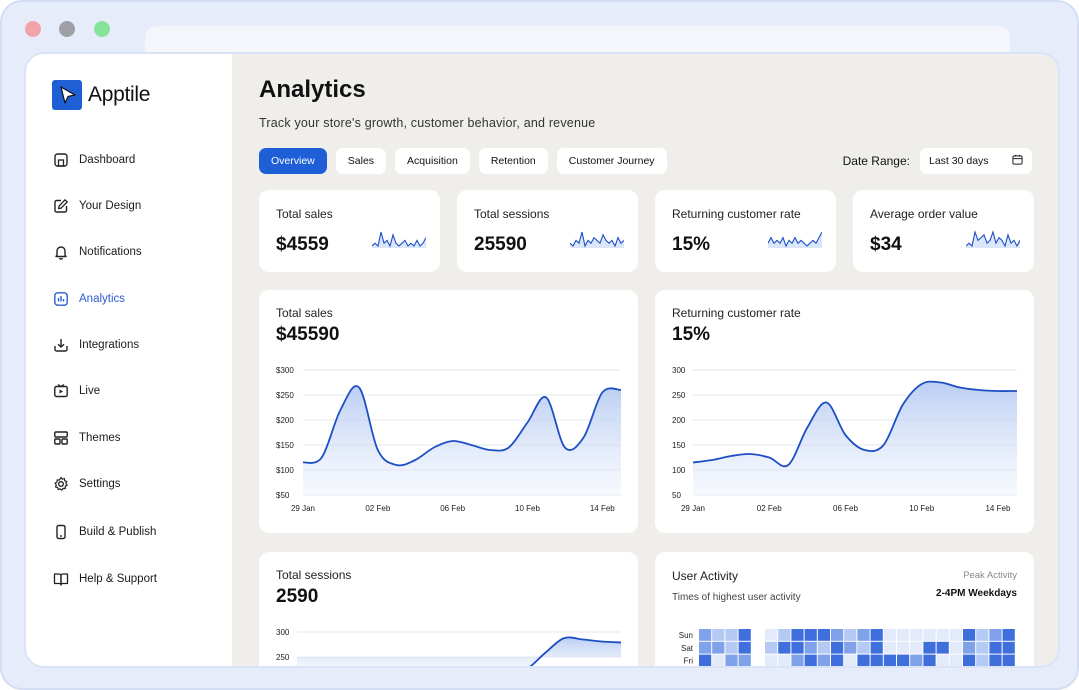  Describe the element at coordinates (100, 484) in the screenshot. I see `sidebar-item-label: Settings` at that location.